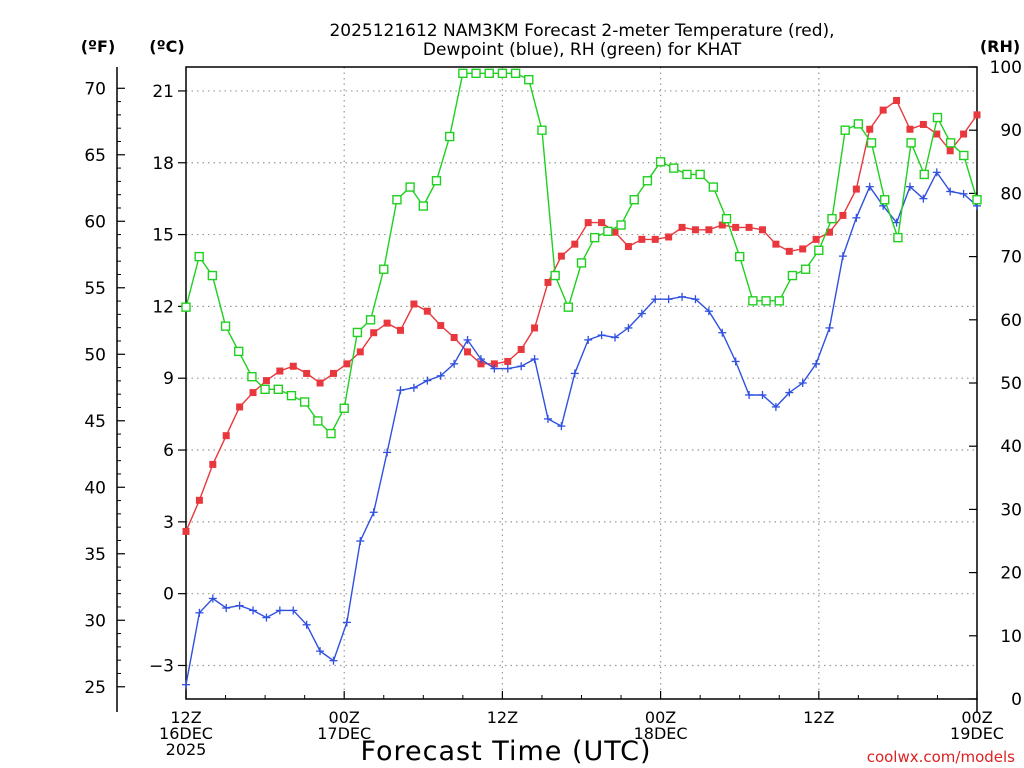 Image resolution: width=1024 pixels, height=768 pixels. I want to click on rh-tick-label: 40, so click(1011, 447).